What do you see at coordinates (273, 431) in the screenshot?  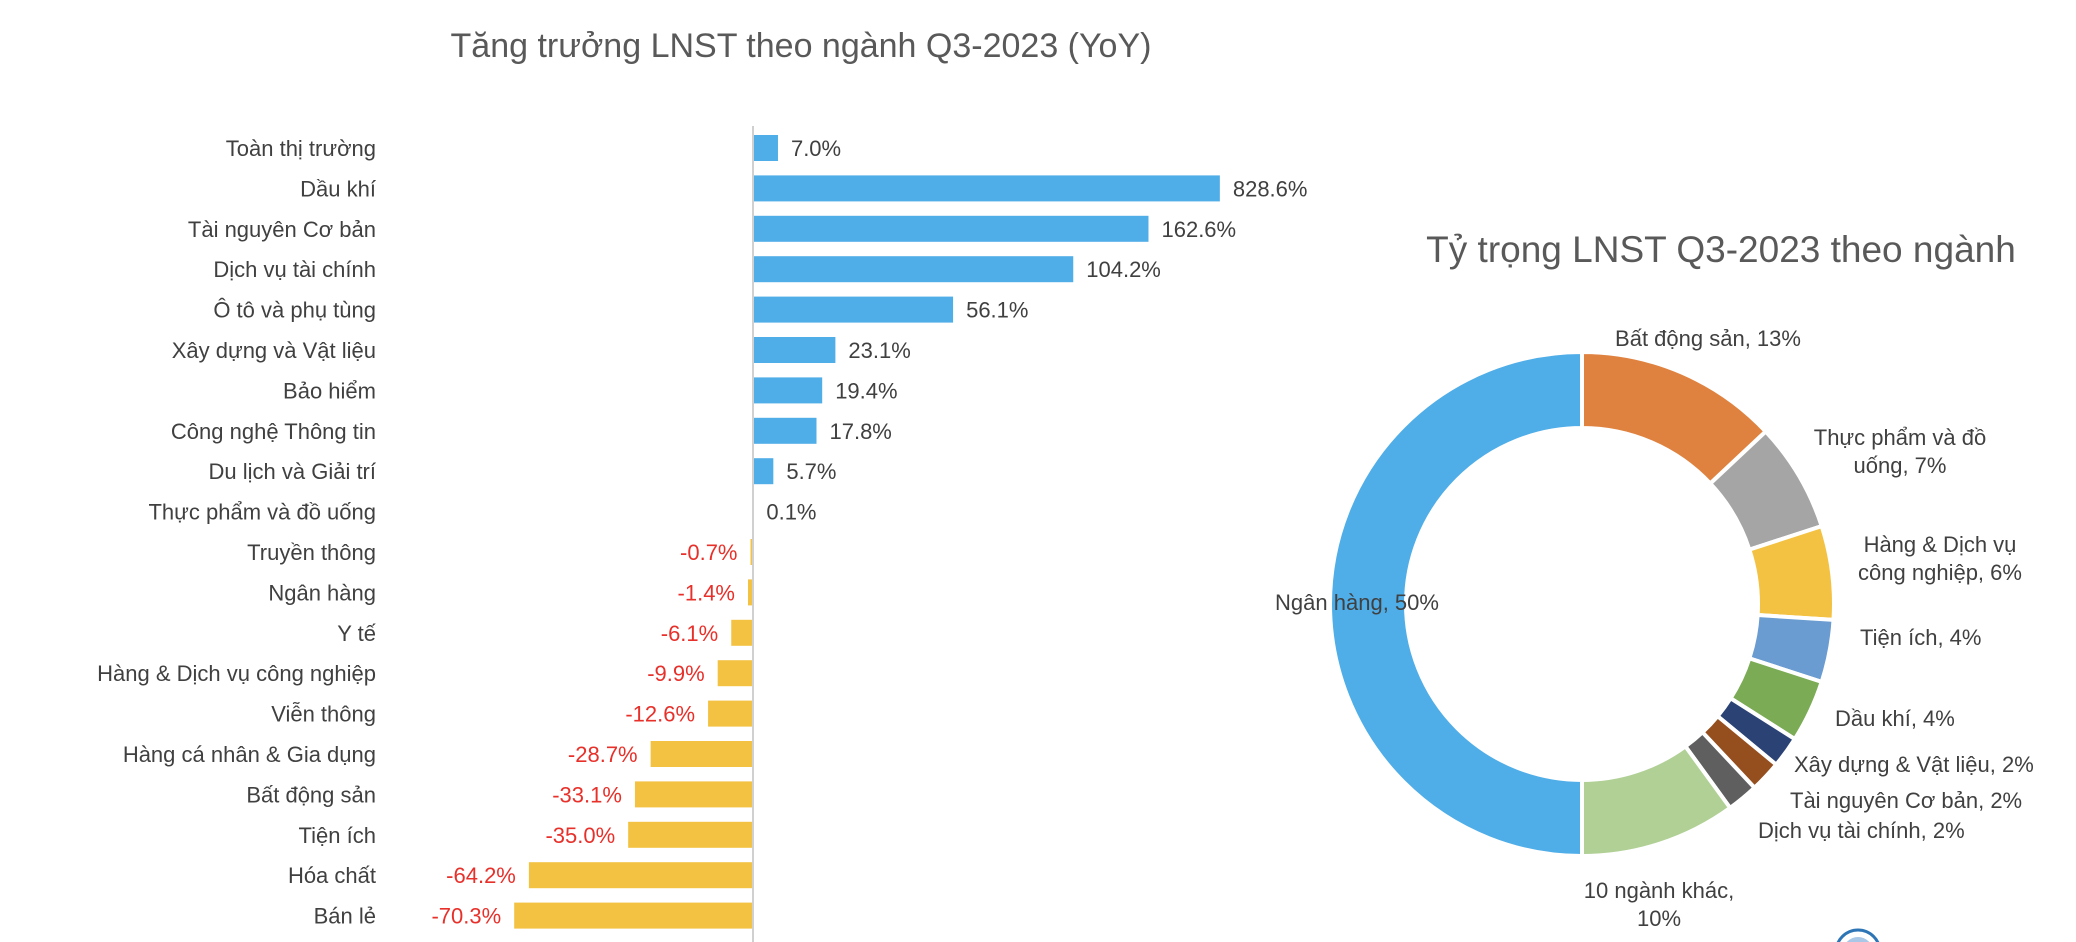 I see `category-label: Công nghệ Thông tin` at bounding box center [273, 431].